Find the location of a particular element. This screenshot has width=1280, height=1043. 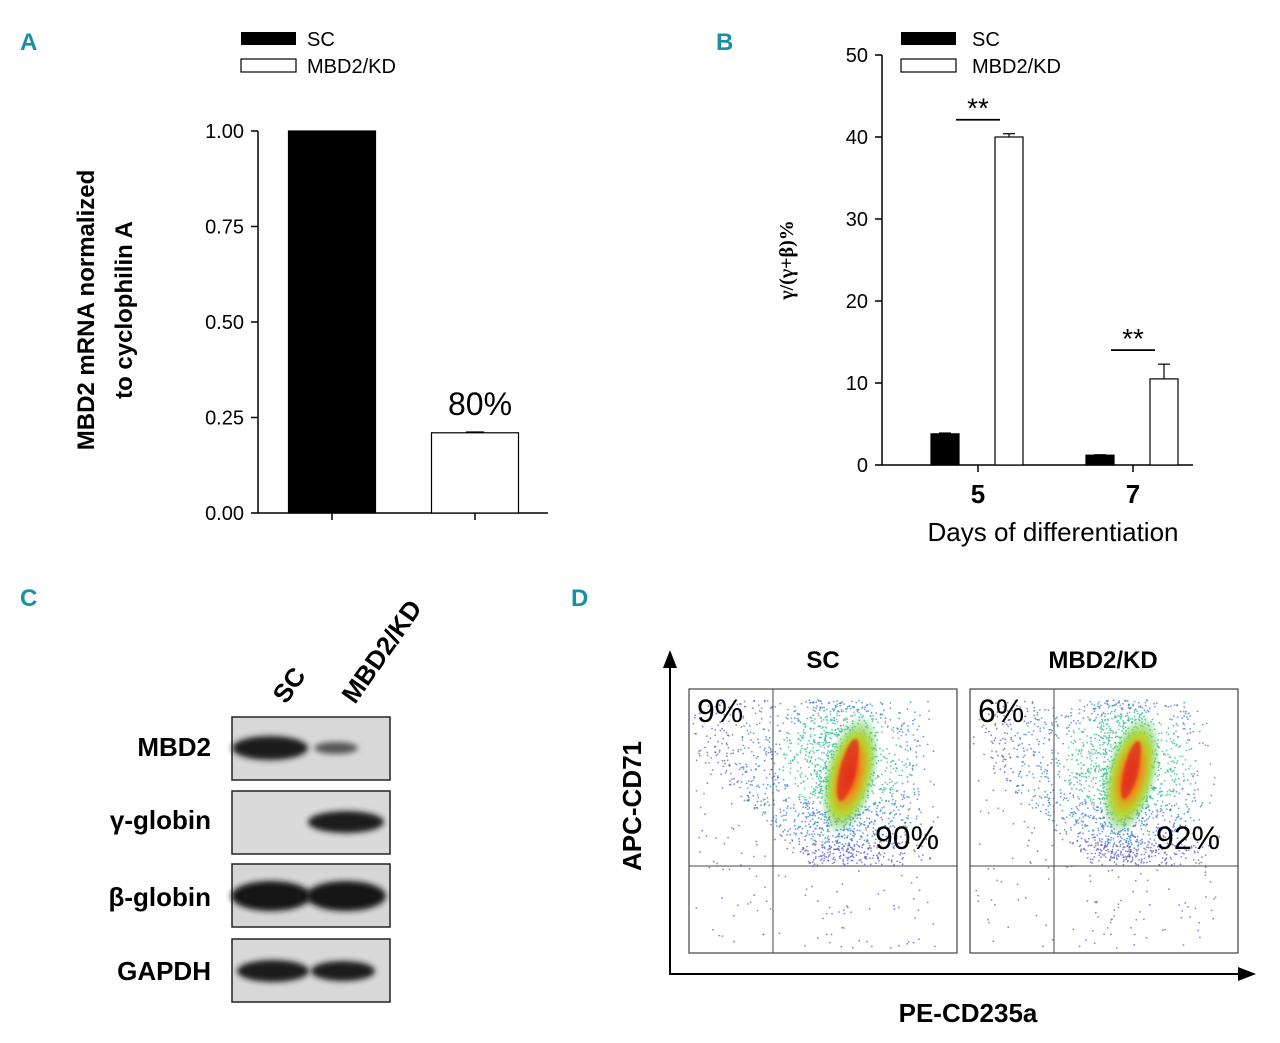

blot-strip-gapdh is located at coordinates (311, 970).